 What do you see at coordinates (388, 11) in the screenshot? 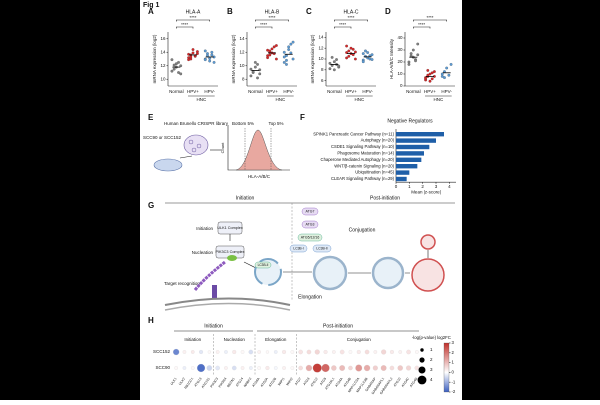
I see `panel-label: D` at bounding box center [388, 11].